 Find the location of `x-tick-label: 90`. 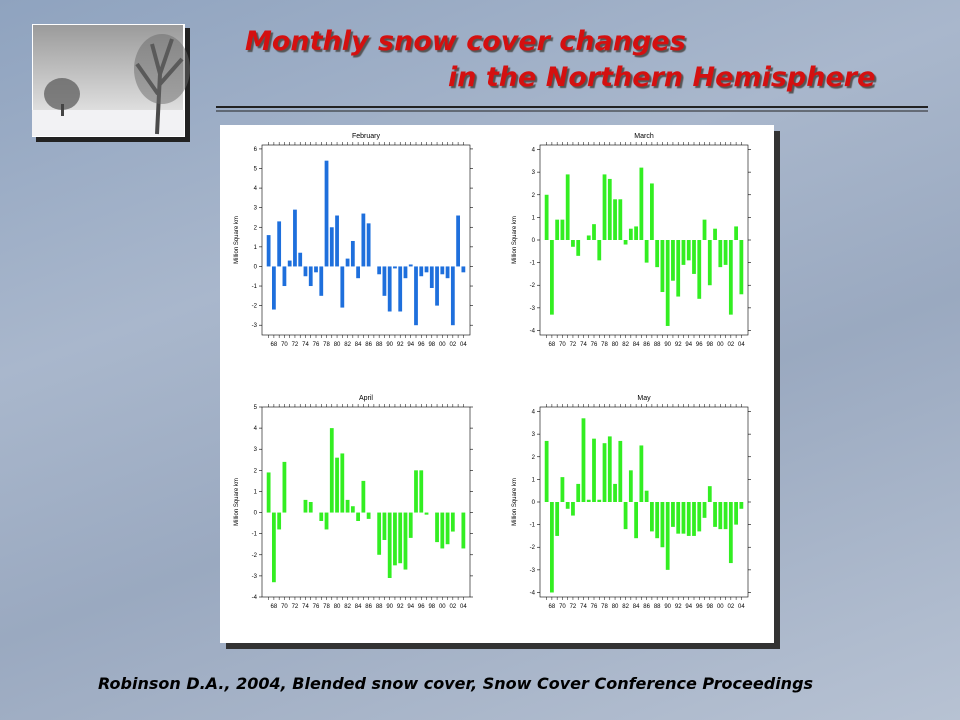

x-tick-label: 90 is located at coordinates (389, 345).